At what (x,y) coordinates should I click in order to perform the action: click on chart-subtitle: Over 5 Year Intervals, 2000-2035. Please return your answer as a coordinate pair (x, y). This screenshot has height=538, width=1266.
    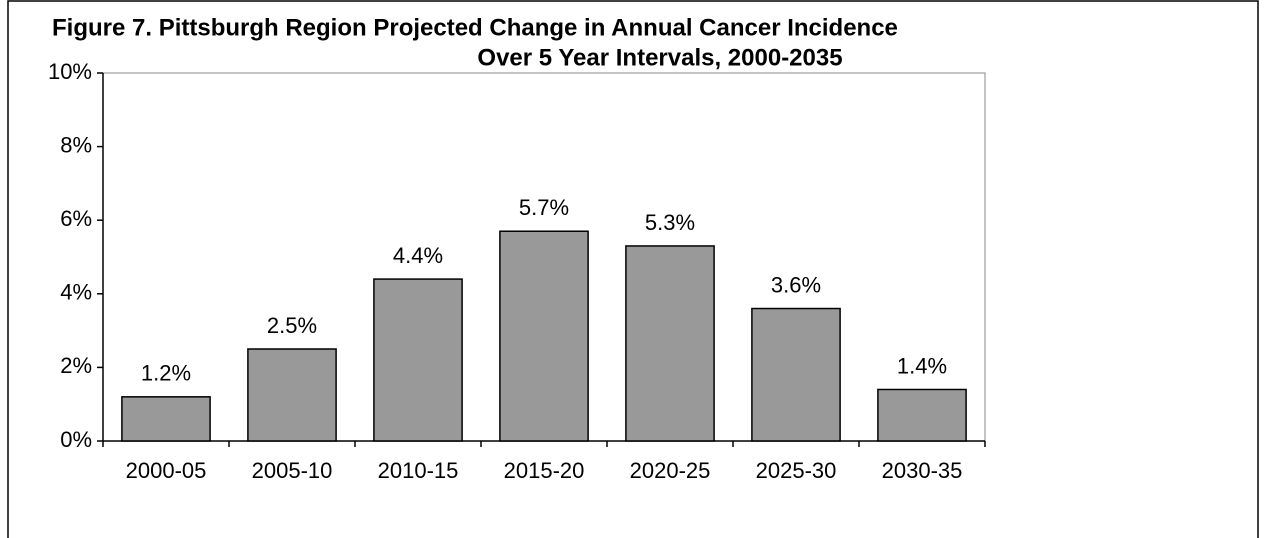
    Looking at the image, I should click on (659, 57).